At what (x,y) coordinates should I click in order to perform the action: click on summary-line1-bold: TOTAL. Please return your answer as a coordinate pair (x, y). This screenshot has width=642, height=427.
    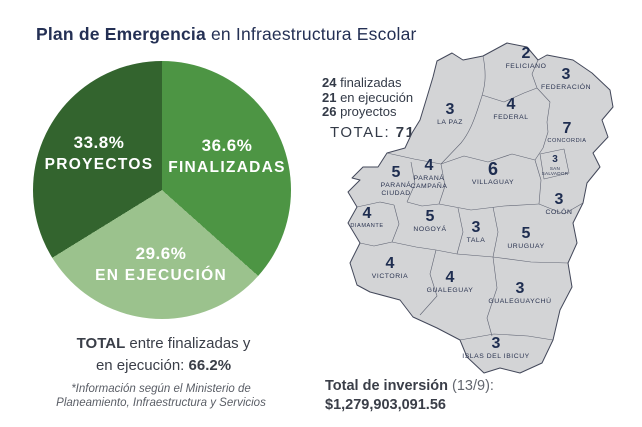
    Looking at the image, I should click on (101, 343).